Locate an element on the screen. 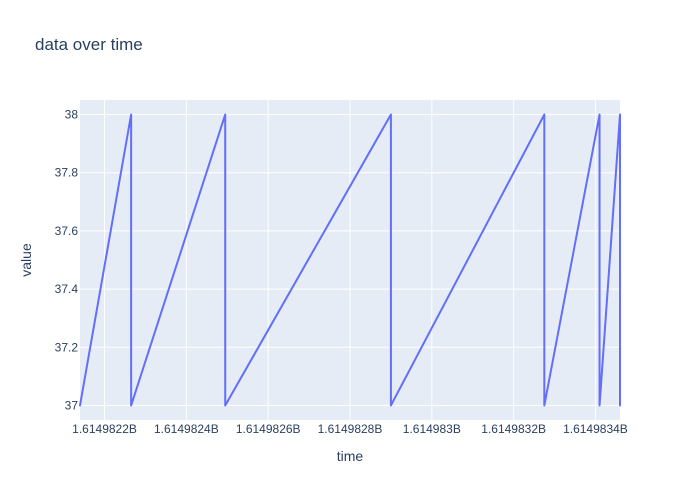 The image size is (700, 500). y-tick-label: 37 is located at coordinates (72, 405).